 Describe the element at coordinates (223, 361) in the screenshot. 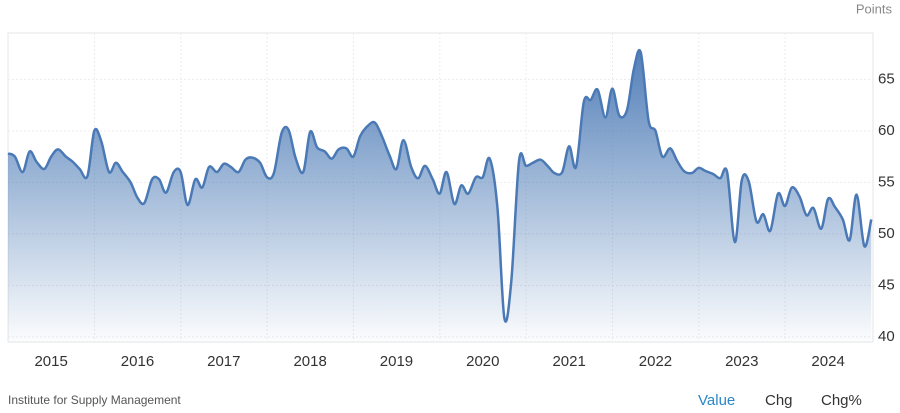

I see `x-tick-label: 2017` at that location.